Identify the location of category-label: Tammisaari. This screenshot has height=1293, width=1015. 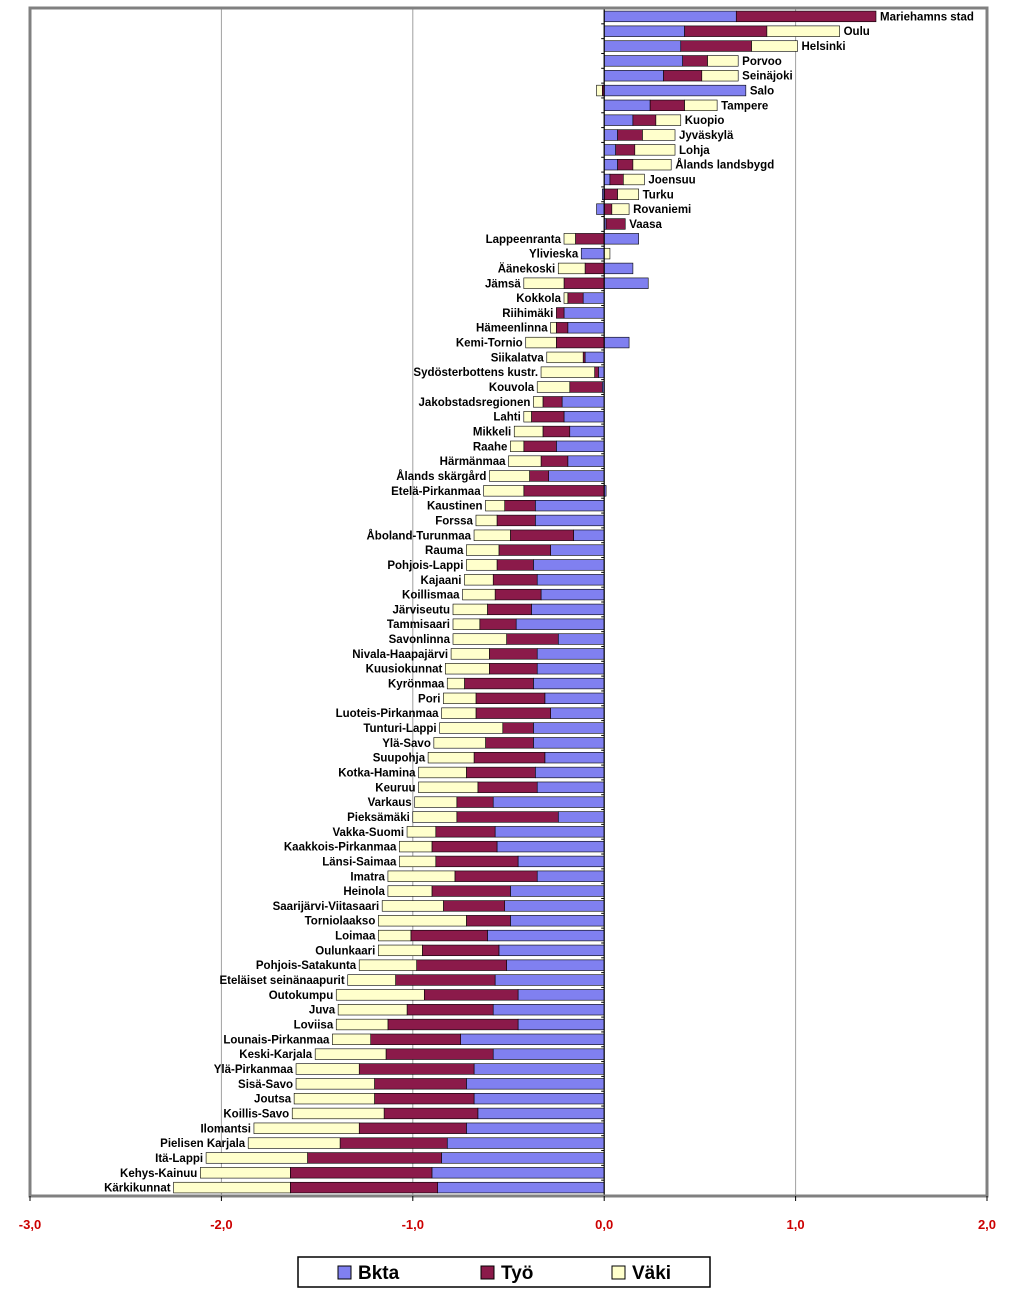
(418, 625).